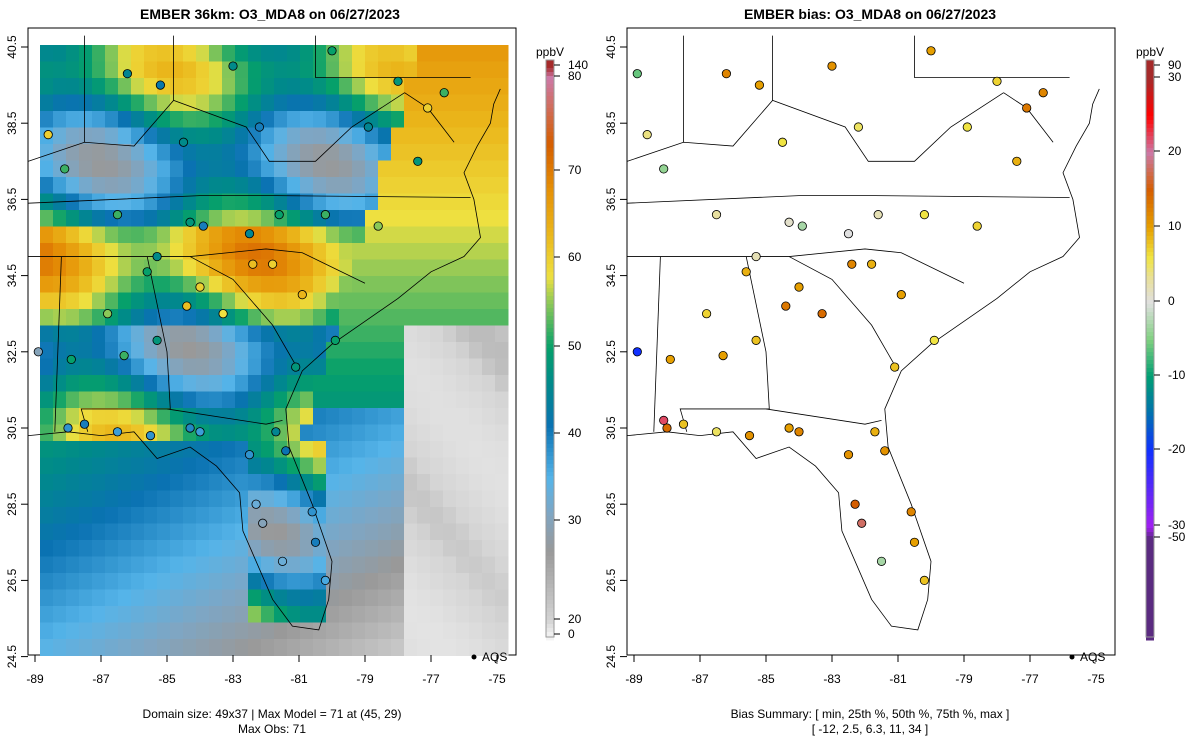 The image size is (1200, 750). I want to click on x-tick-label: -83, so click(832, 679).